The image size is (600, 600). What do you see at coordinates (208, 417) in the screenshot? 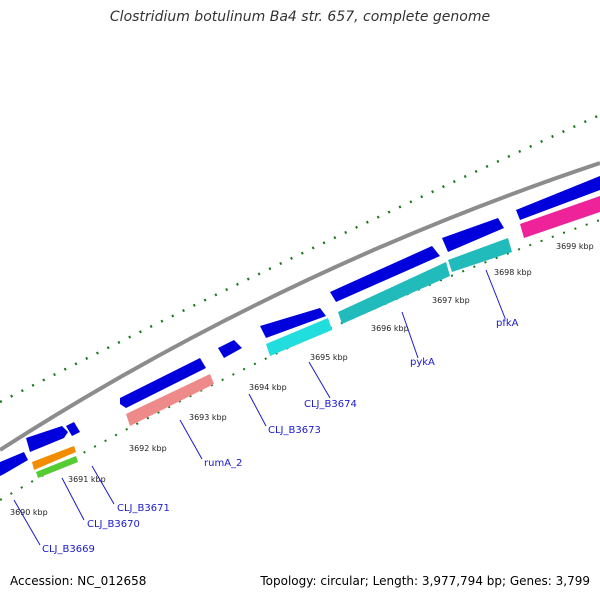
I see `kbp-tick-label: 3693 kbp` at bounding box center [208, 417].